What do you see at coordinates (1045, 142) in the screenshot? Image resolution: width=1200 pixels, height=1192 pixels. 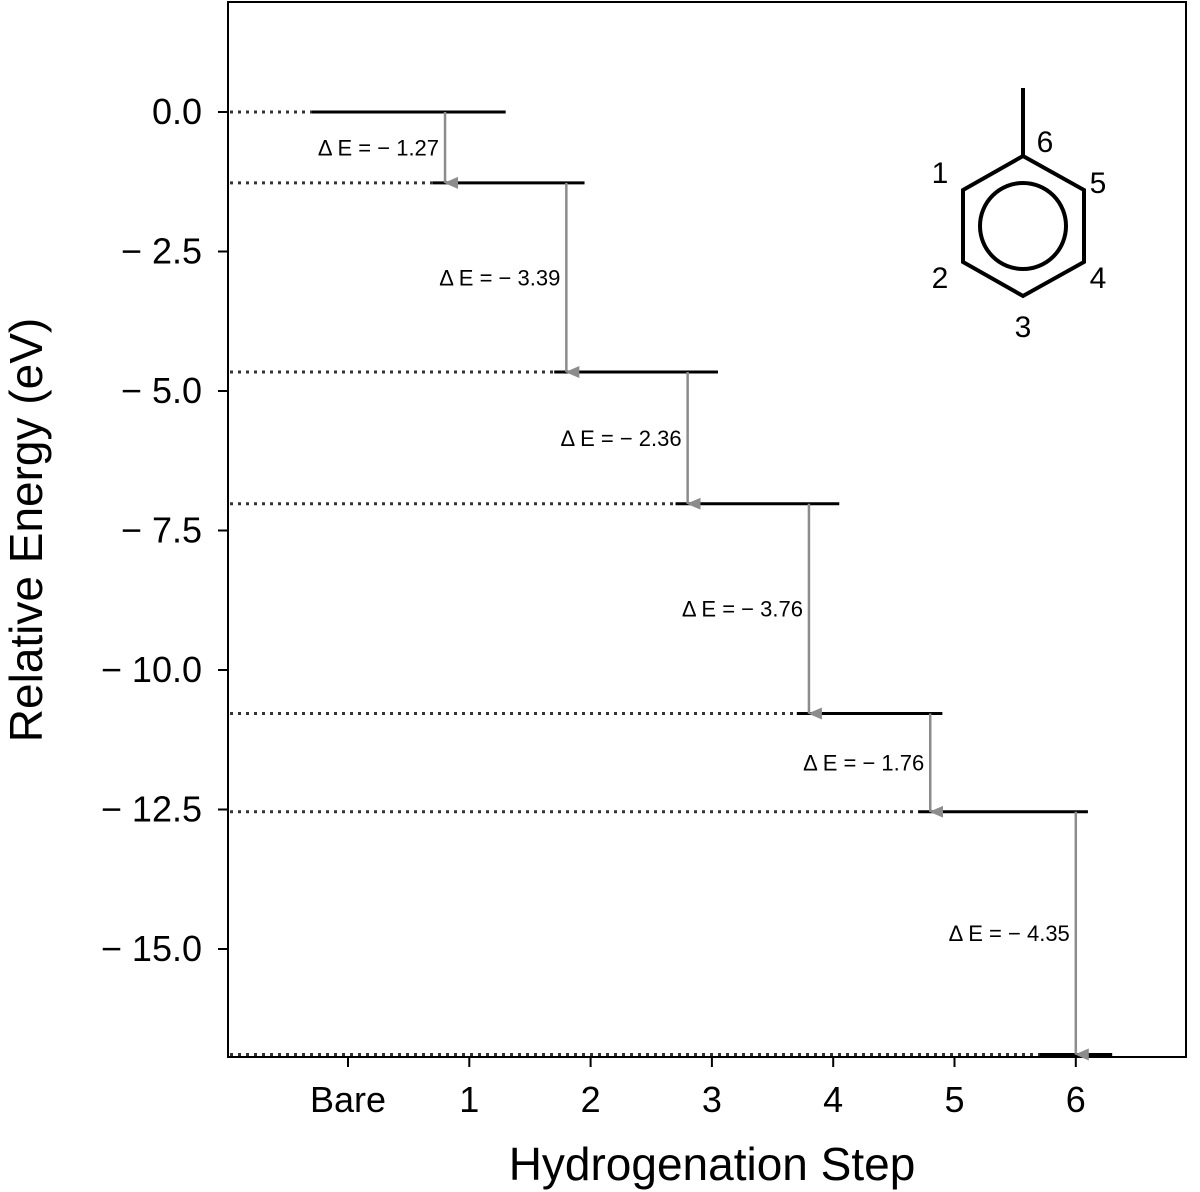 I see `atom-label-6: 6` at bounding box center [1045, 142].